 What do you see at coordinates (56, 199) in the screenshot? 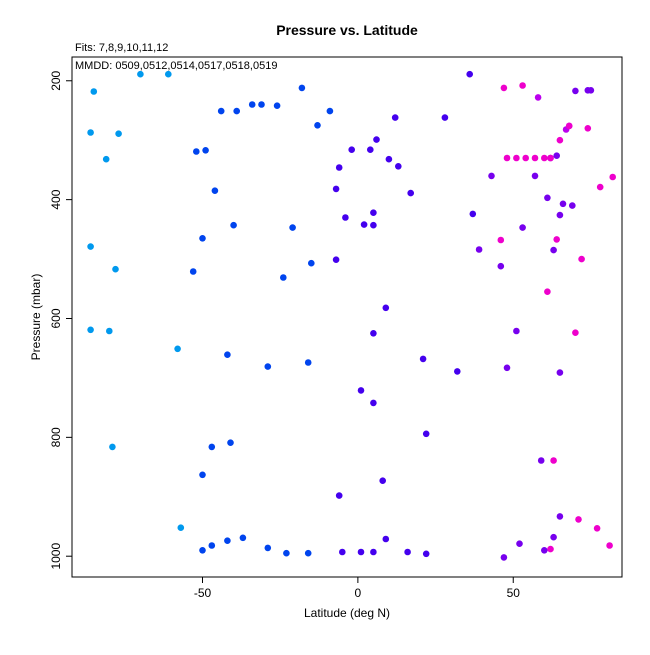
I see `y-tick-label: 400` at bounding box center [56, 199].